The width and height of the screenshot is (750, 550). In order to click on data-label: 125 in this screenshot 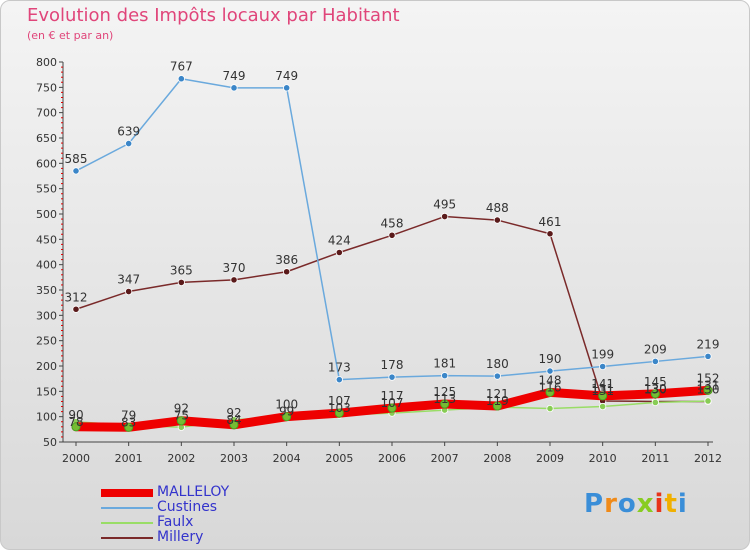, I will do `click(444, 392)`.